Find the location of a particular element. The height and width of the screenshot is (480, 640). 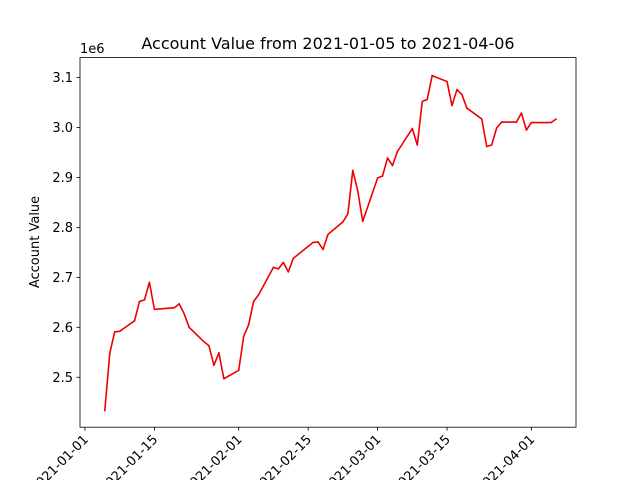

x-tick-label: 2021-02-01 is located at coordinates (214, 456).